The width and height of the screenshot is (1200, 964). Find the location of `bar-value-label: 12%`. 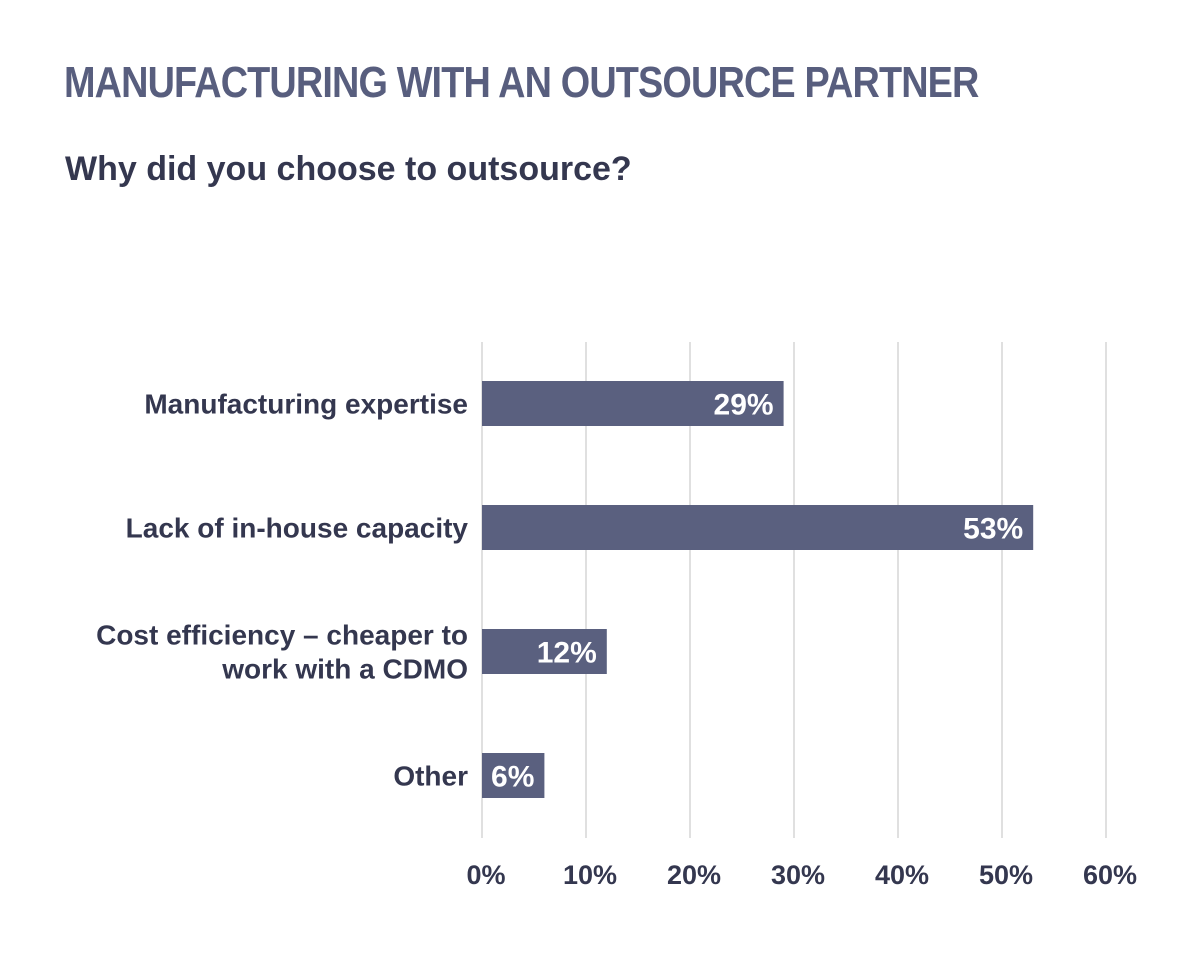

bar-value-label: 12% is located at coordinates (567, 653).